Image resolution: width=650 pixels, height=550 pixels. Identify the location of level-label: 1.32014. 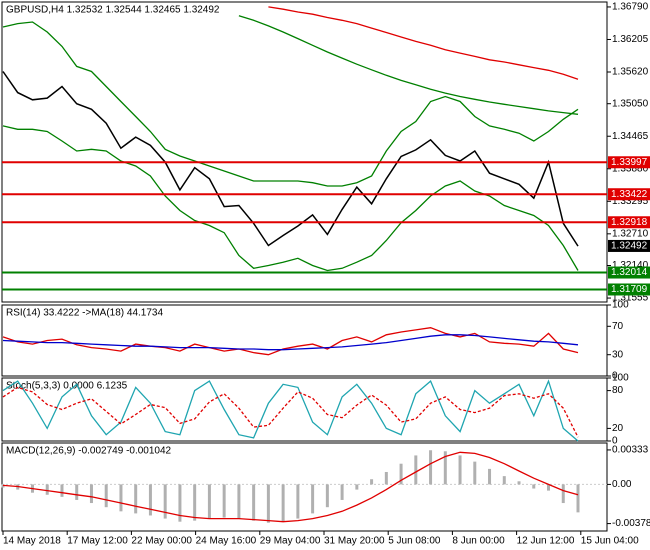
(629, 272).